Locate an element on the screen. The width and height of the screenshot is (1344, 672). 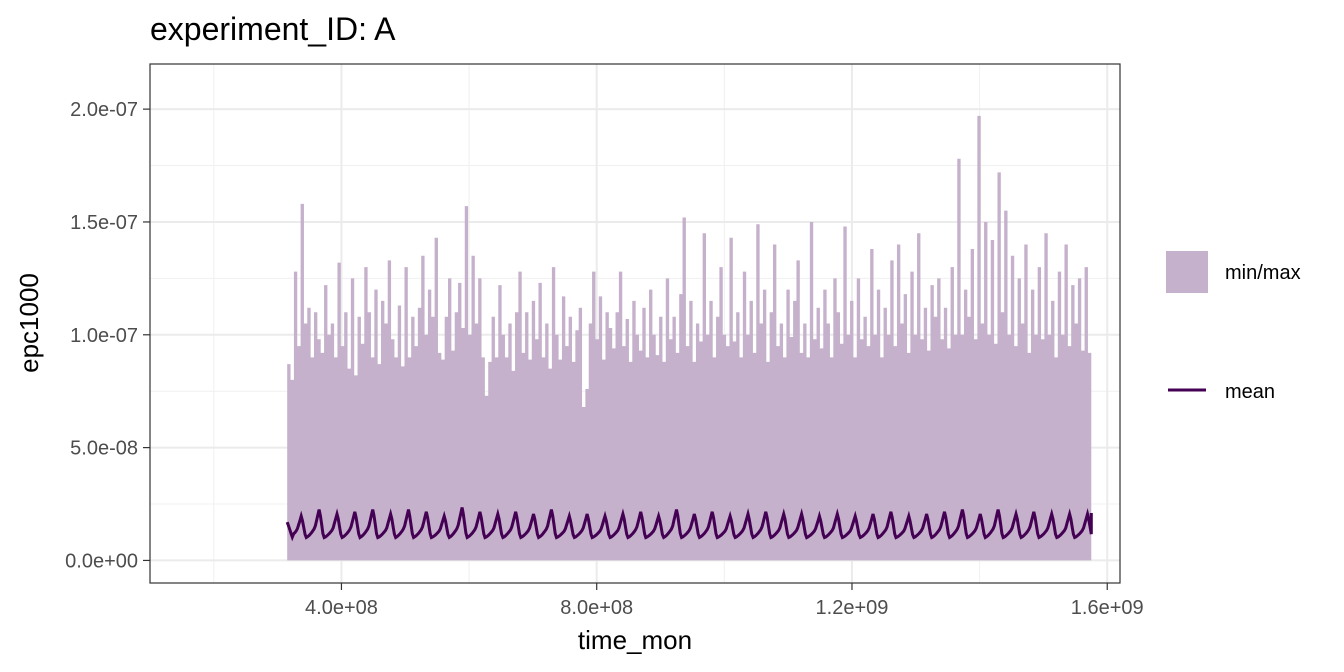
y-tick-label: 1.5e-07 is located at coordinates (104, 223).